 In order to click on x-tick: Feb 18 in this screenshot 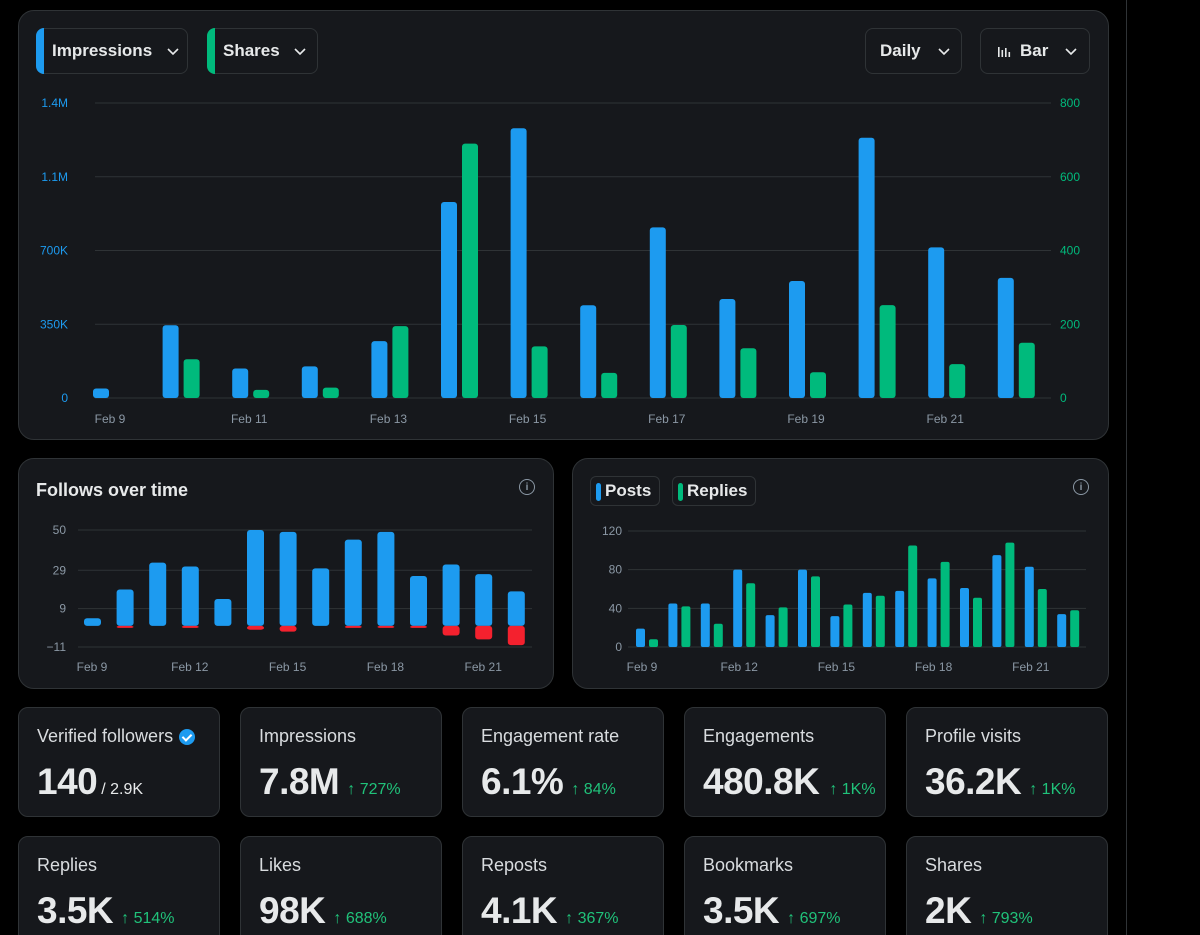, I will do `click(386, 667)`.